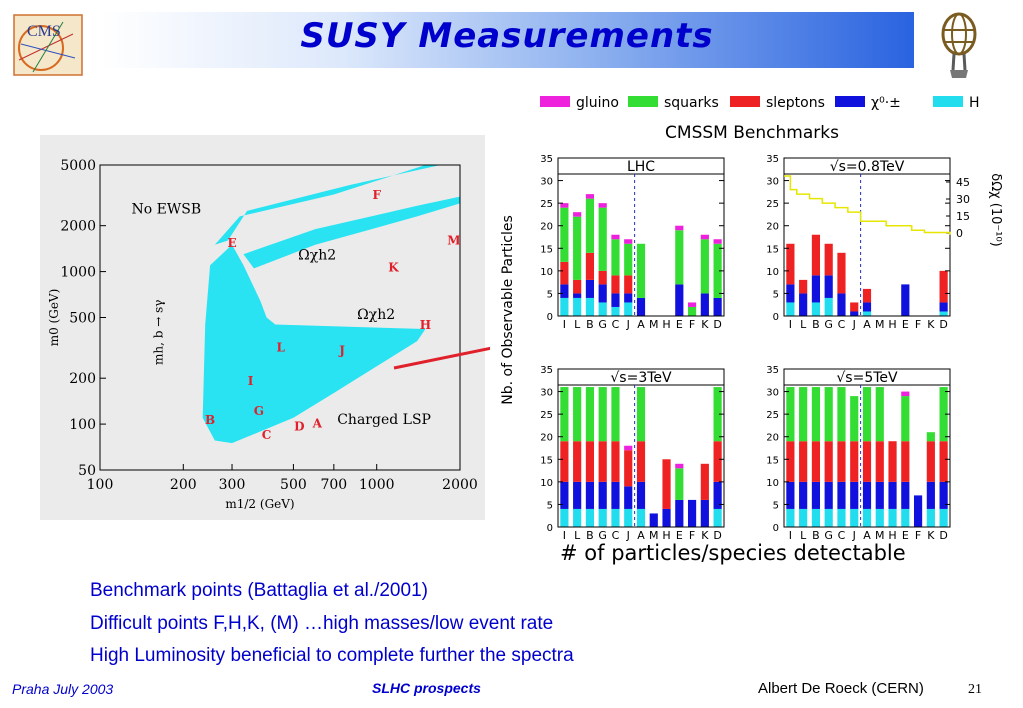 The image size is (1023, 708). Describe the element at coordinates (641, 535) in the screenshot. I see `x-tick-label: A` at that location.